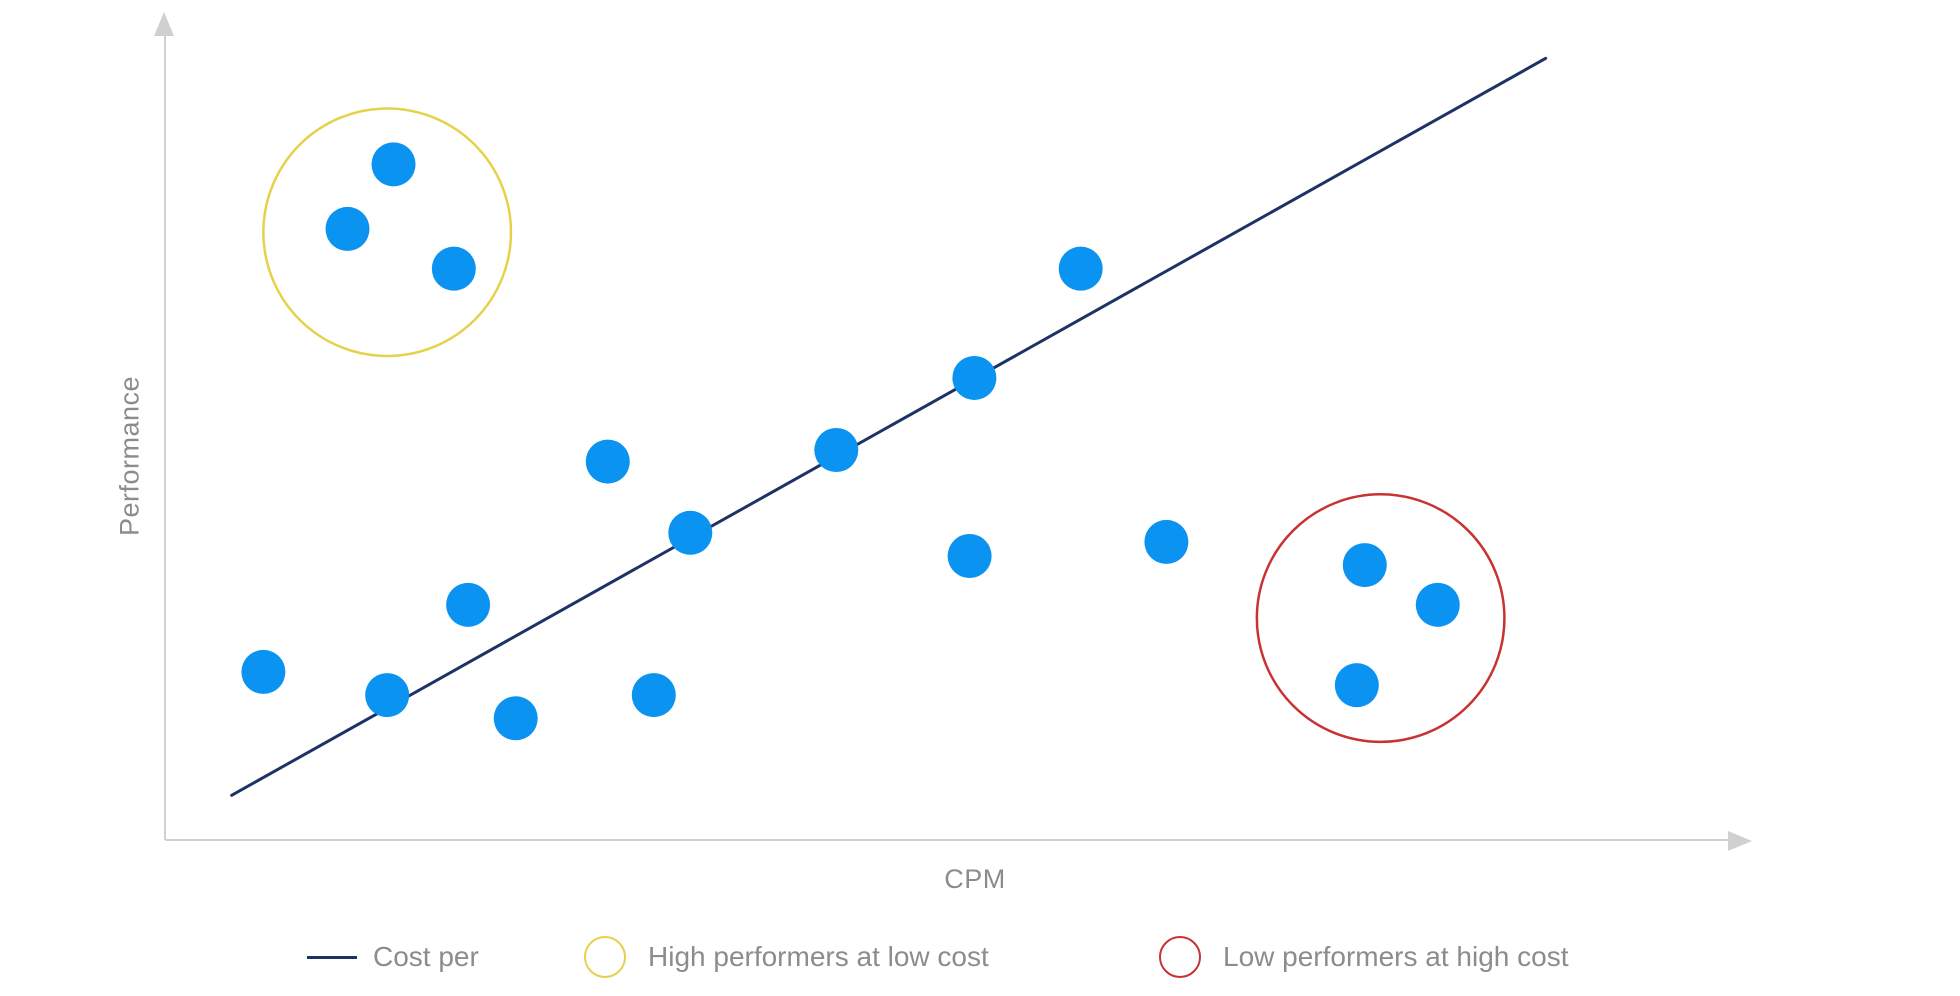 This screenshot has height=996, width=1960. I want to click on y-axis-arrow-icon, so click(164, 24).